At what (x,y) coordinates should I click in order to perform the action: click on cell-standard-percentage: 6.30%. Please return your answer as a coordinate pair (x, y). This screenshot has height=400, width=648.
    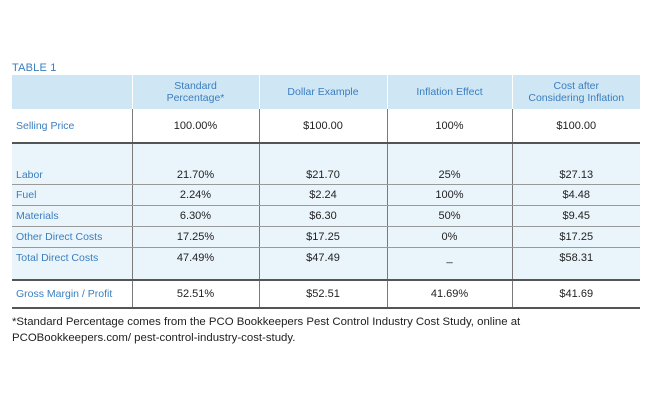
    Looking at the image, I should click on (195, 216).